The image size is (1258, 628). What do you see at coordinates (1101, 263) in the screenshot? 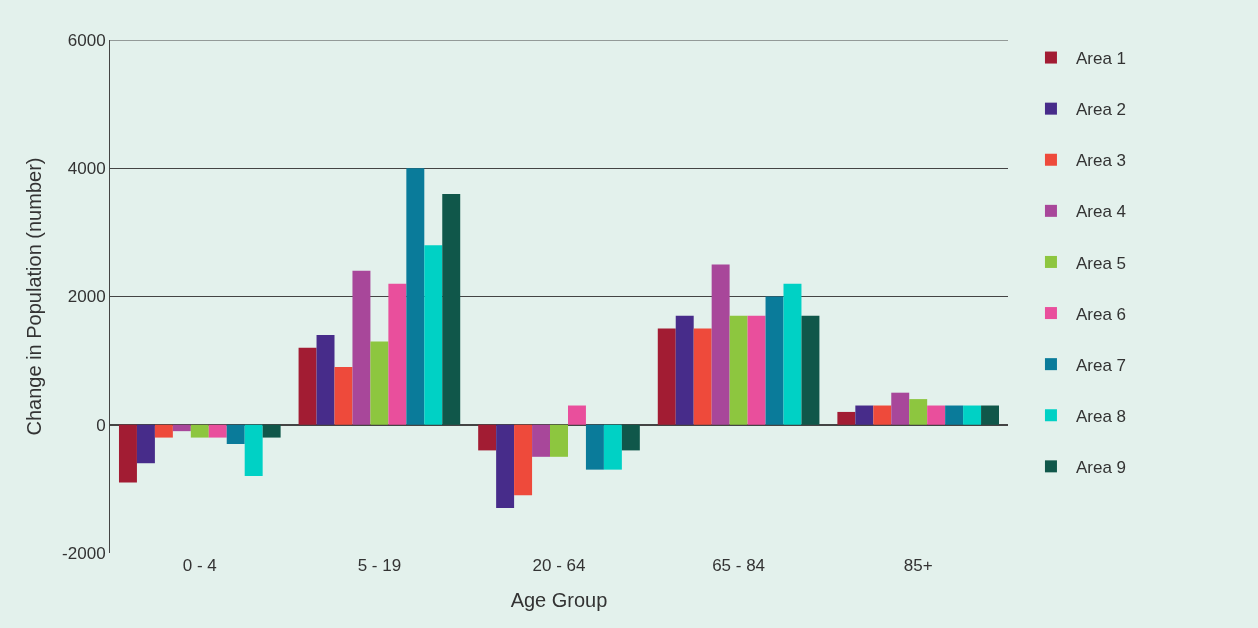
I see `legend-label: Area 5` at bounding box center [1101, 263].